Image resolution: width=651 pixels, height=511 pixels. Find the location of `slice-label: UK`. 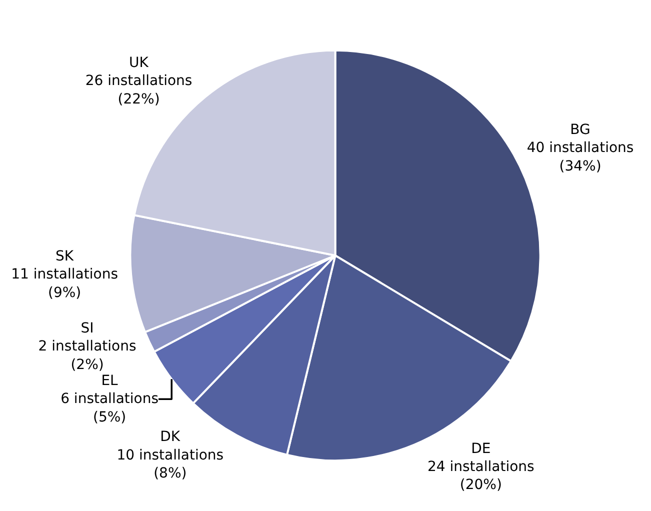

slice-label: UK is located at coordinates (139, 63).